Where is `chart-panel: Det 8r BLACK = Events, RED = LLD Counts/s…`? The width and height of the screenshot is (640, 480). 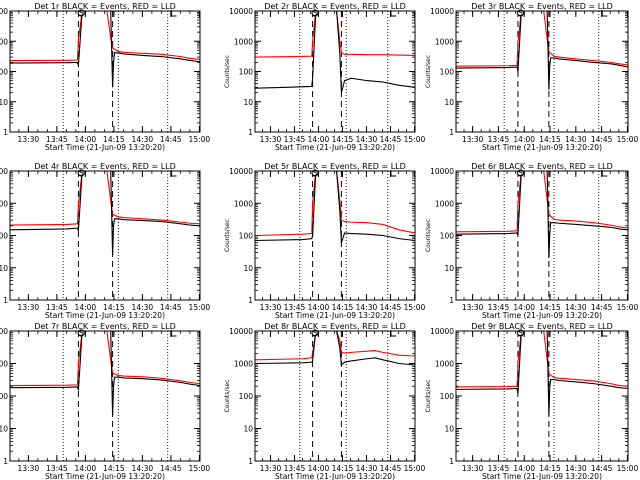
chart-panel: Det 8r BLACK = Events, RED = LLD Counts/s… is located at coordinates (325, 401).